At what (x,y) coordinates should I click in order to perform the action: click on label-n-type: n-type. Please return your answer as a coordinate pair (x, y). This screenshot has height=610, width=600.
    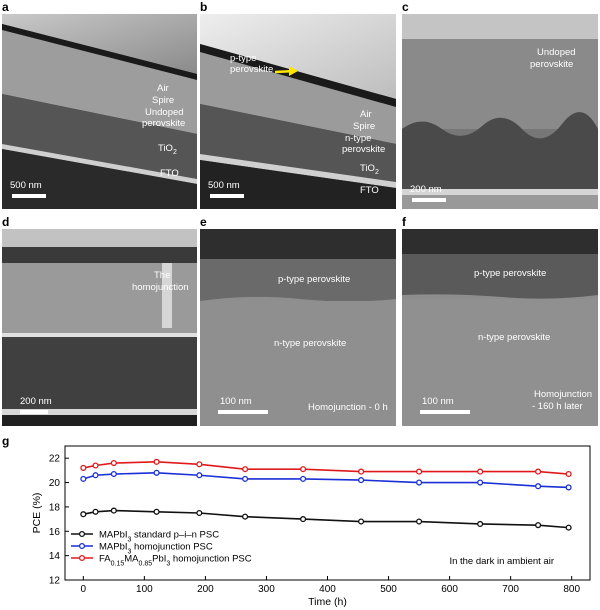
    Looking at the image, I should click on (358, 138).